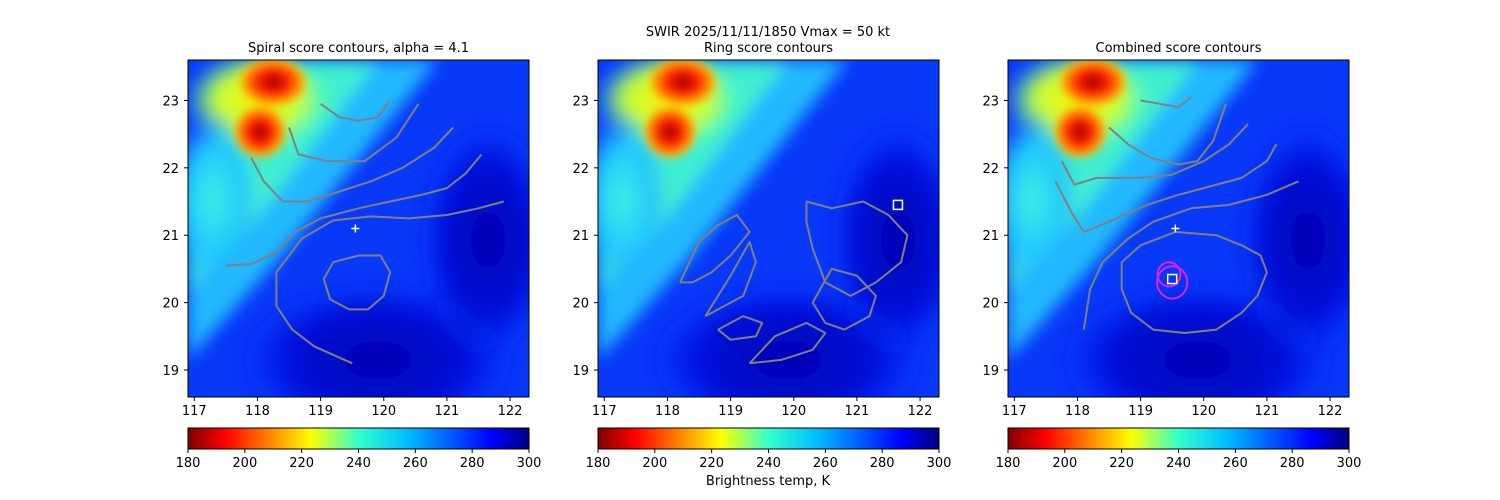  What do you see at coordinates (1179, 48) in the screenshot?
I see `panel-title: Combined score contours` at bounding box center [1179, 48].